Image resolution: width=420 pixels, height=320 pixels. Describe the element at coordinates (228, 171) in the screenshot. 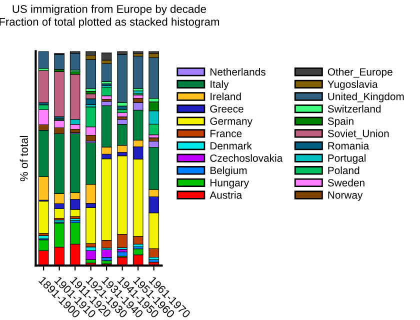

I see `legend-label: Belgium` at that location.